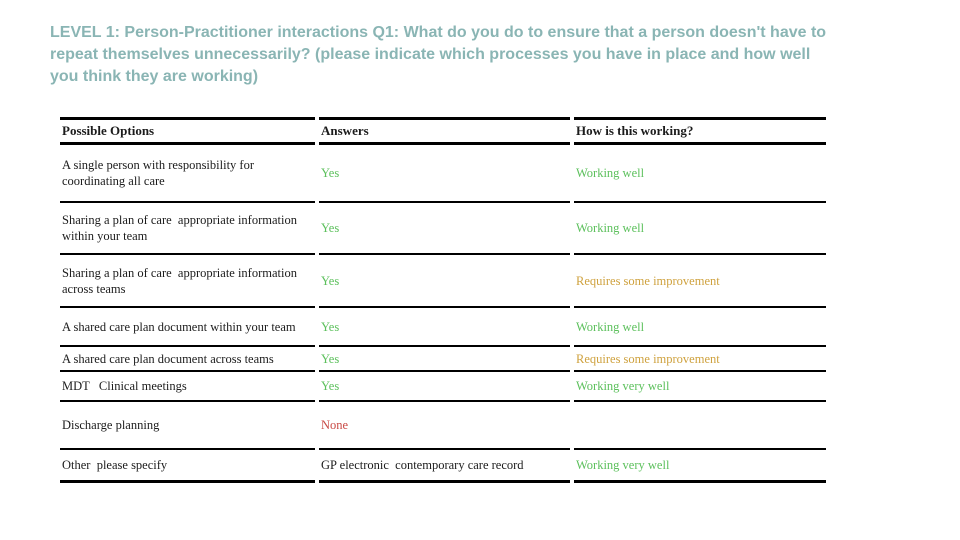  What do you see at coordinates (187, 466) in the screenshot?
I see `option-cell: Other please specify` at bounding box center [187, 466].